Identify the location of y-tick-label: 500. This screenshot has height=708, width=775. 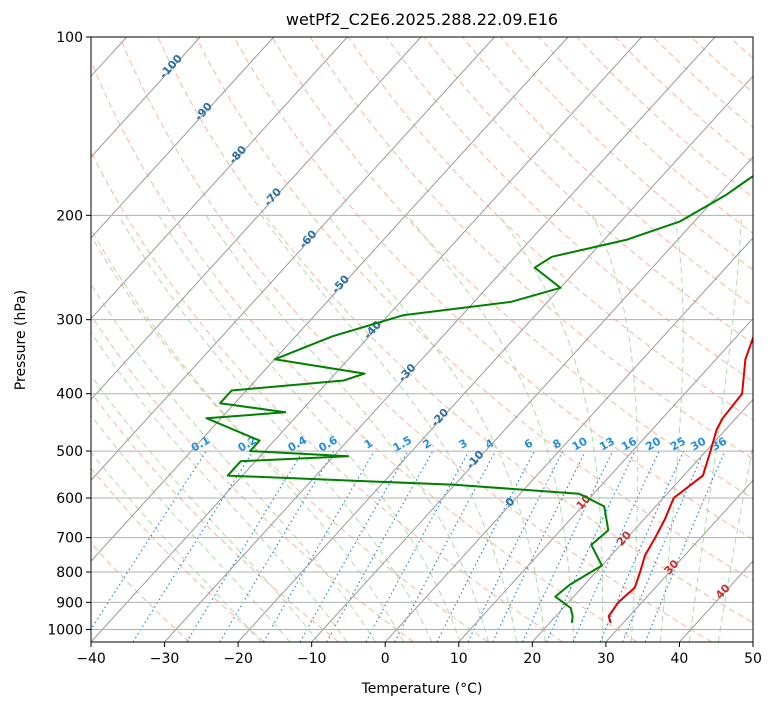
(69, 452).